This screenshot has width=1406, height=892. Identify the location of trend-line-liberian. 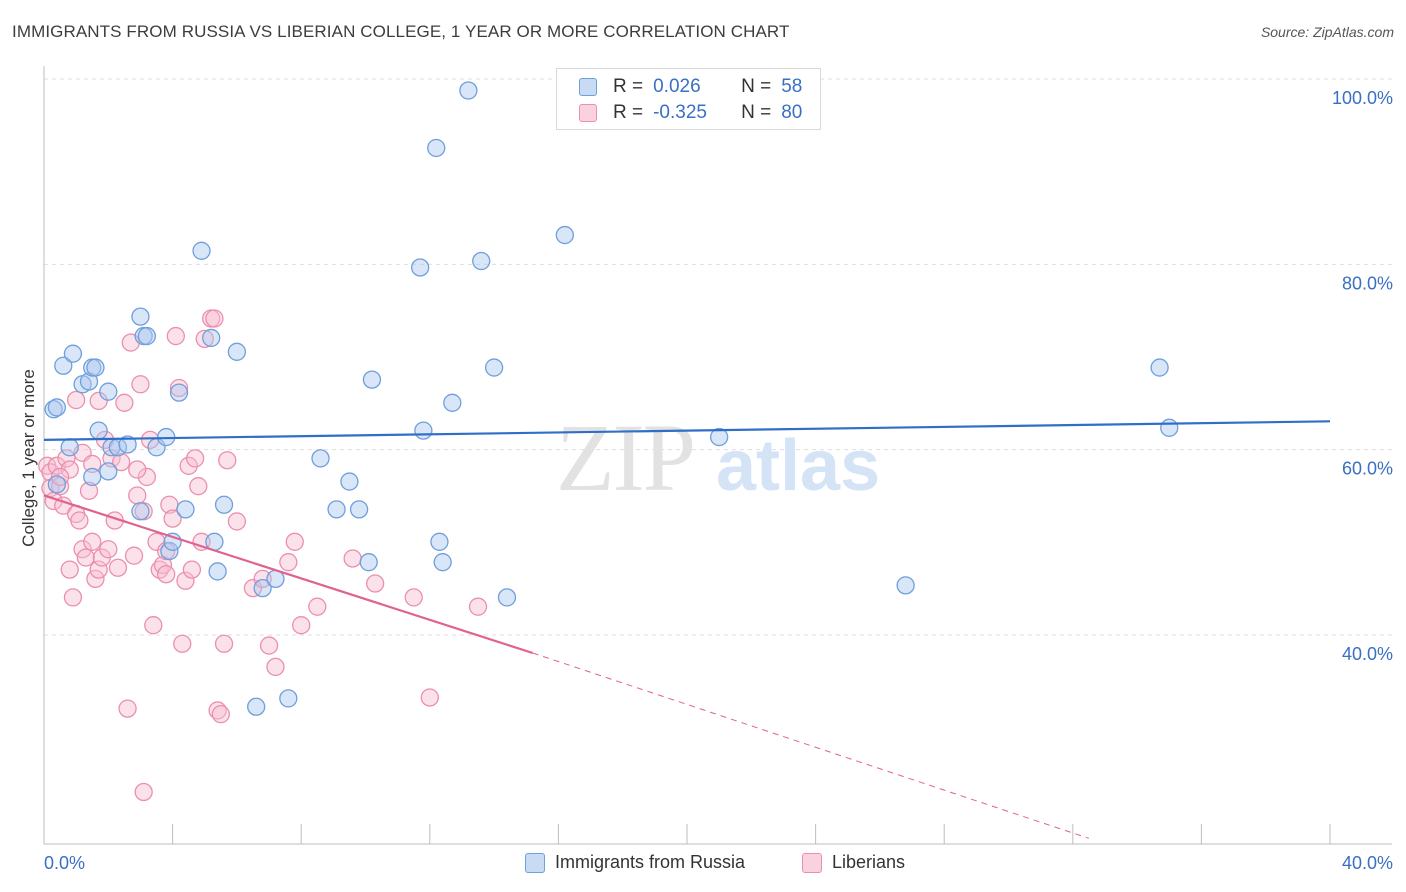
(288, 574).